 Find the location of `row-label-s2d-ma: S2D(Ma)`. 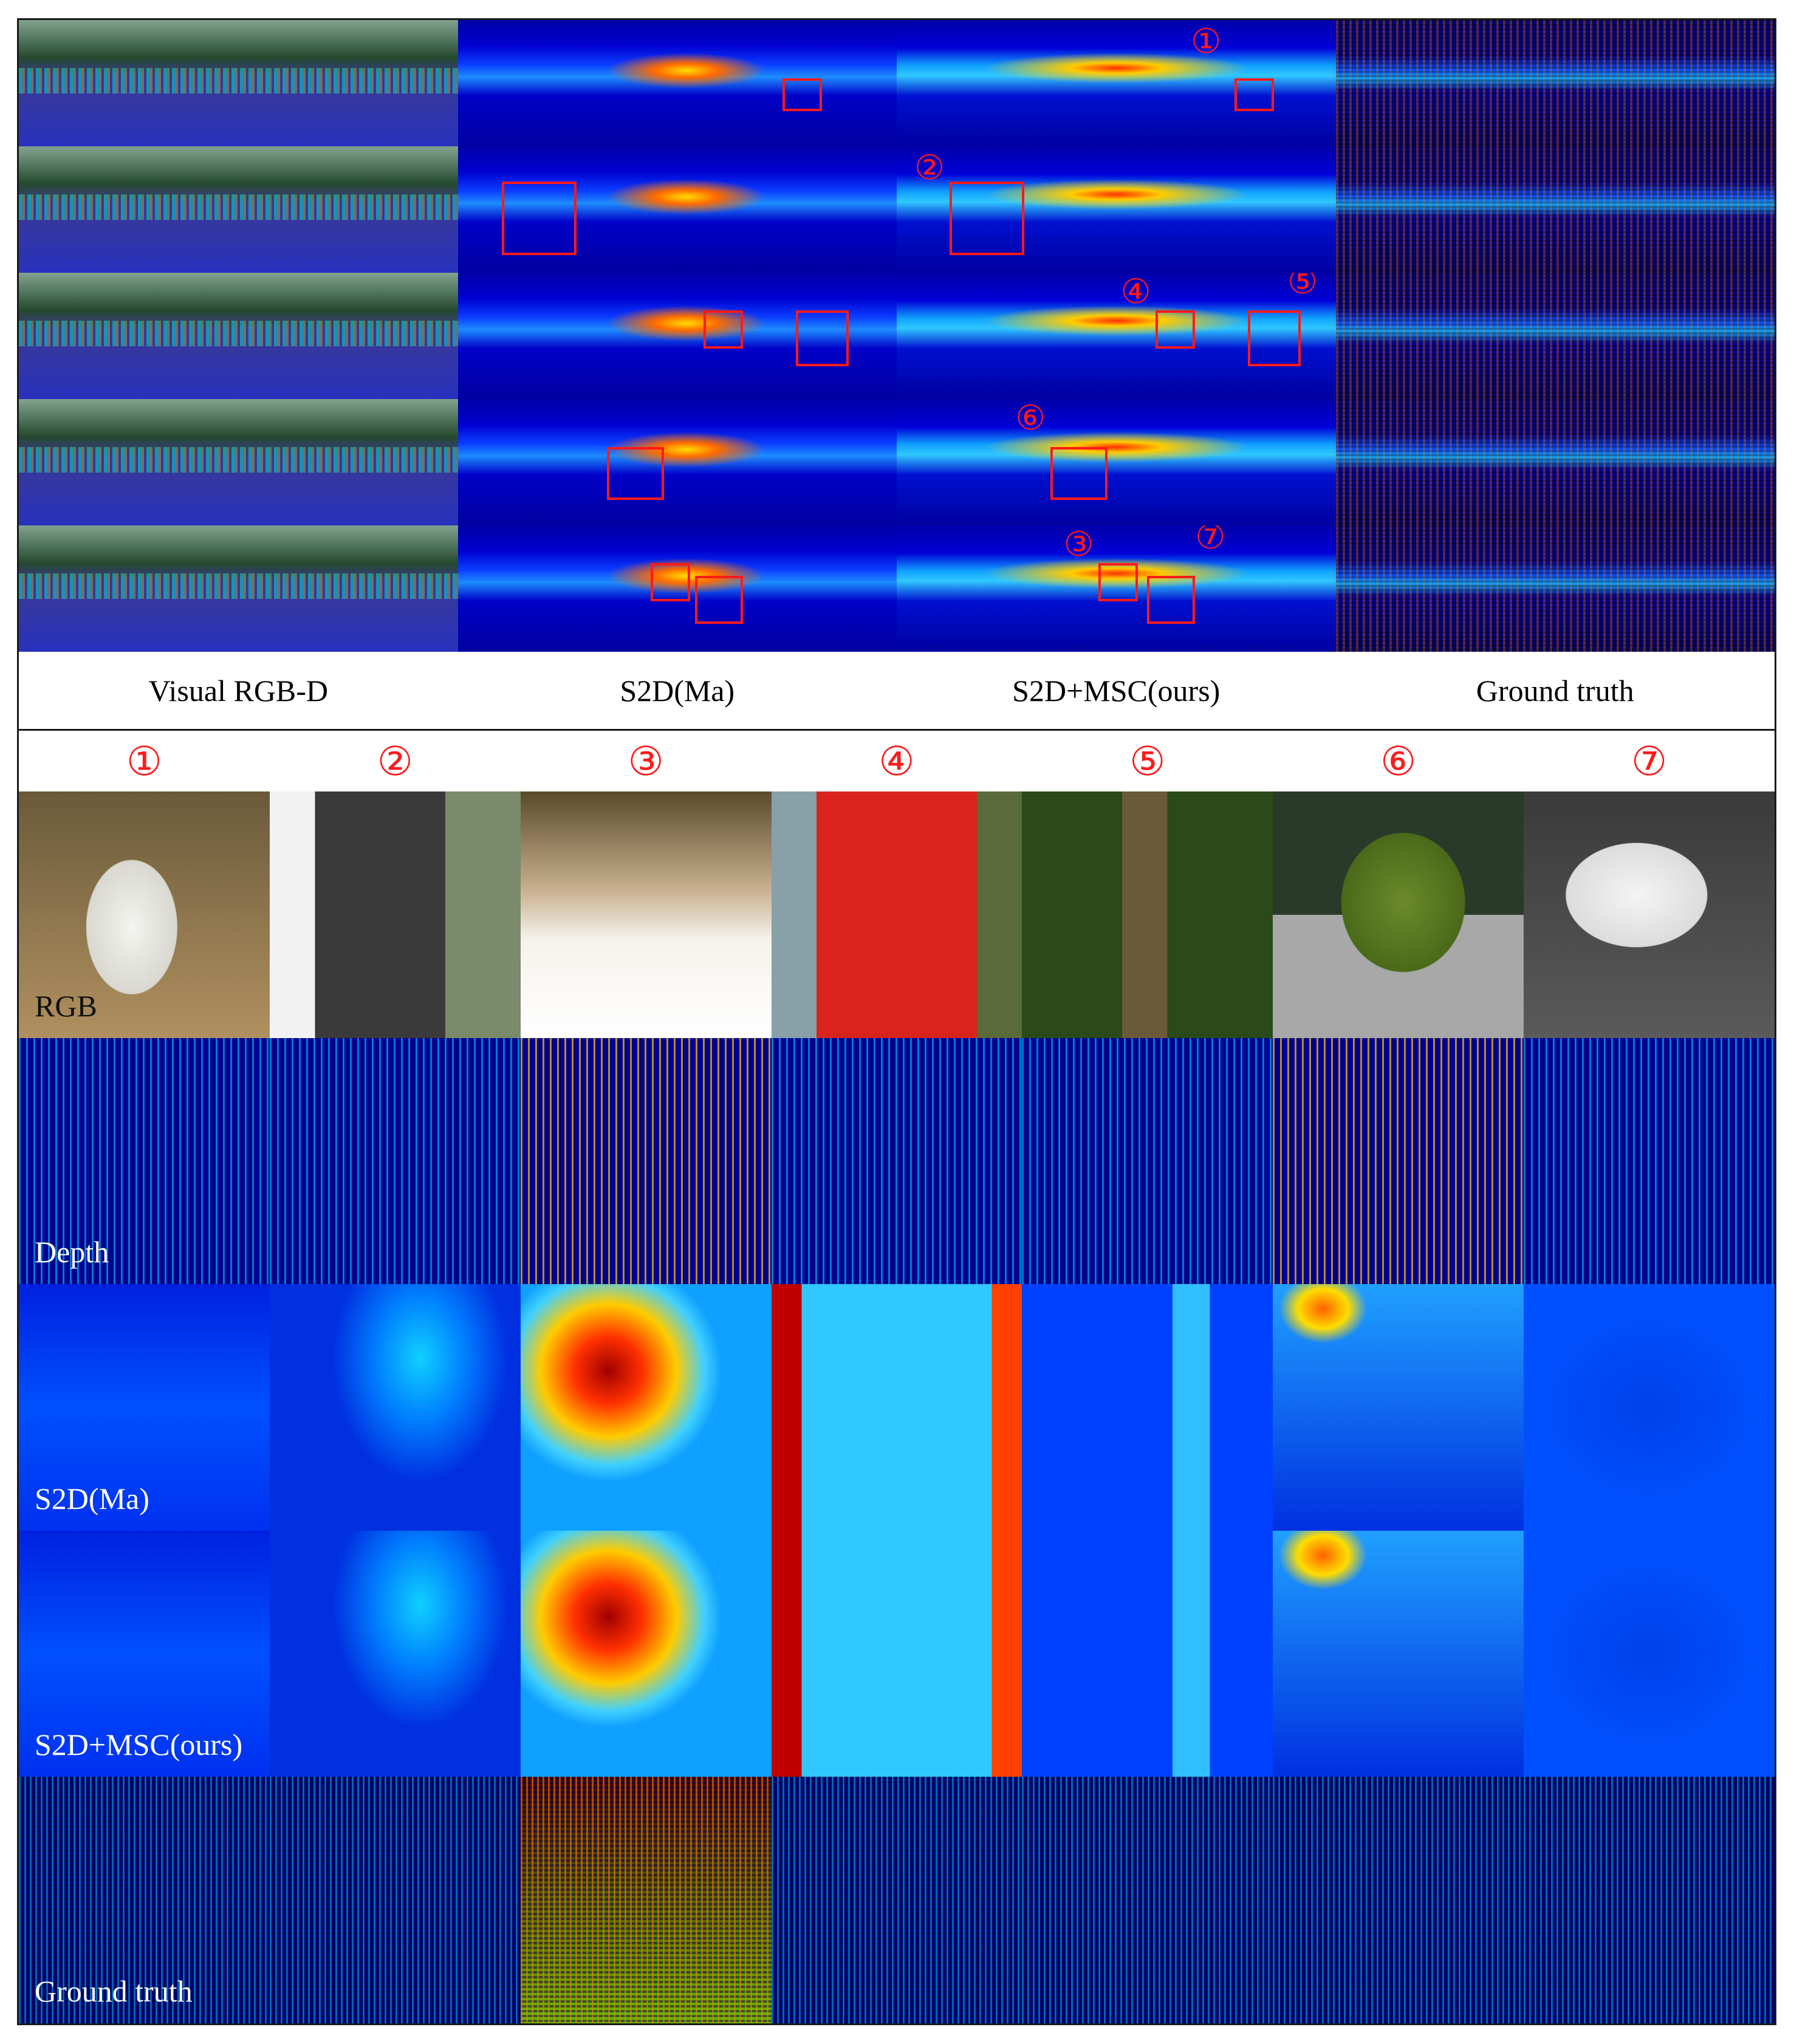

row-label-s2d-ma: S2D(Ma) is located at coordinates (92, 1498).